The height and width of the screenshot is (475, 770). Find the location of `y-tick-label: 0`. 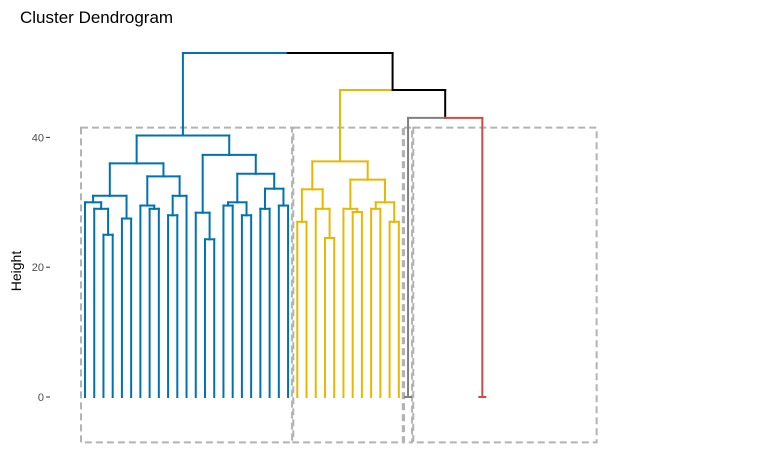

y-tick-label: 0 is located at coordinates (41, 398).